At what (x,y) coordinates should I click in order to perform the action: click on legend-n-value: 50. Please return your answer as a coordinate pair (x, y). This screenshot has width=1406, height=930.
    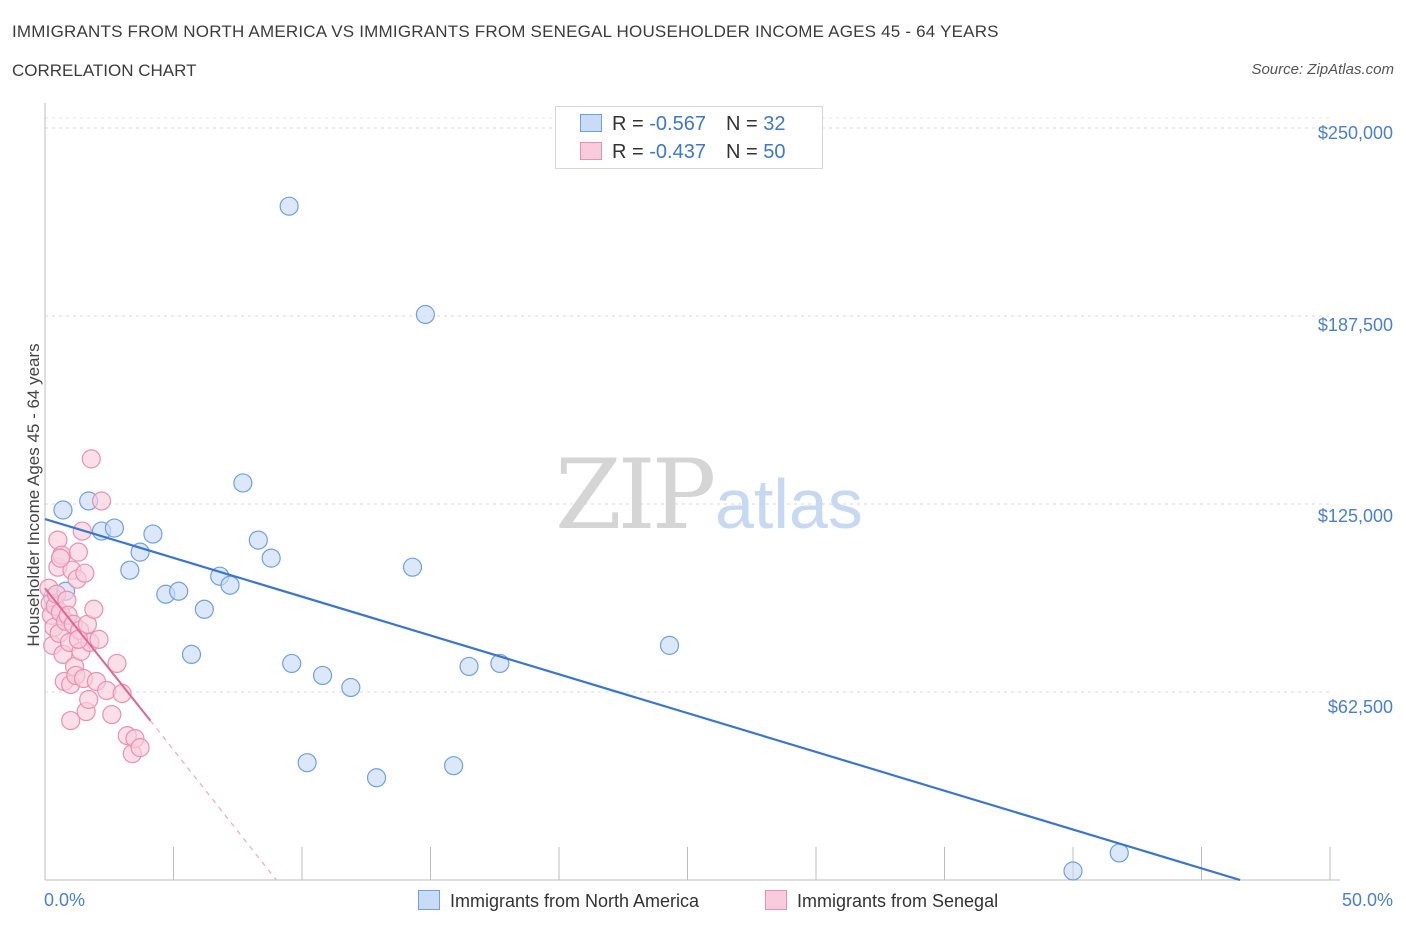
    Looking at the image, I should click on (774, 152).